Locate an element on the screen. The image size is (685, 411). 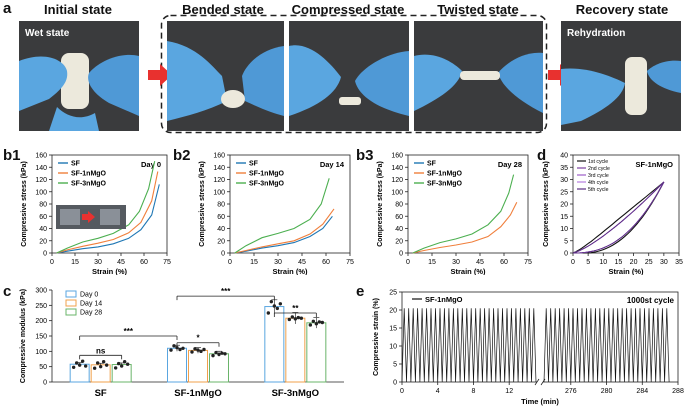
c-y-tick-label: 300 is located at coordinates (41, 291).